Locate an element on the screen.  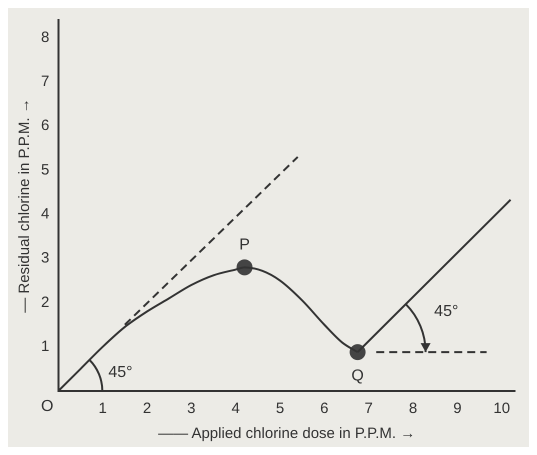
x-tick-label: 7 is located at coordinates (368, 409).